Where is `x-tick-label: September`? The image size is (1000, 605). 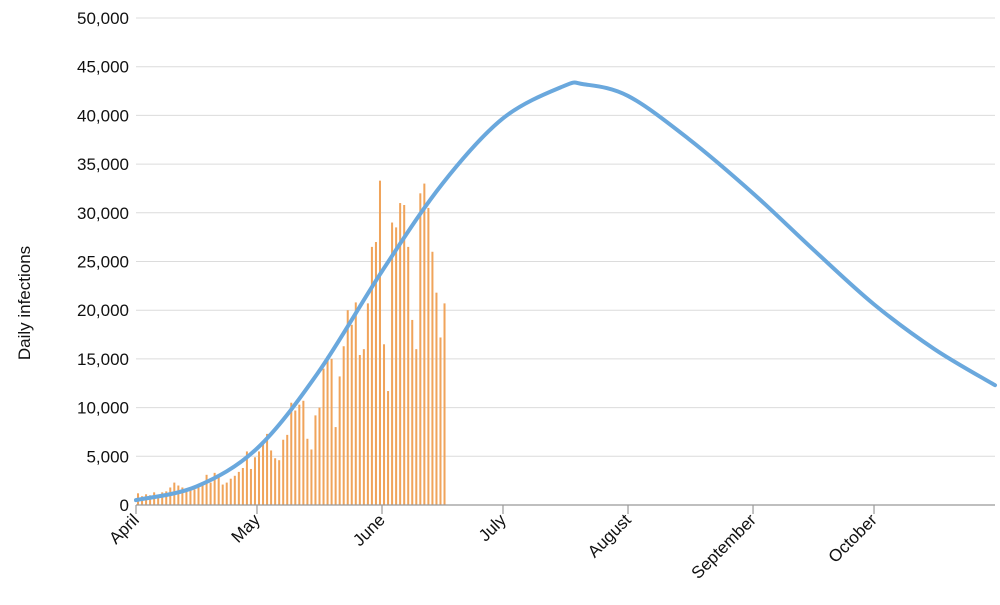
x-tick-label: September is located at coordinates (724, 546).